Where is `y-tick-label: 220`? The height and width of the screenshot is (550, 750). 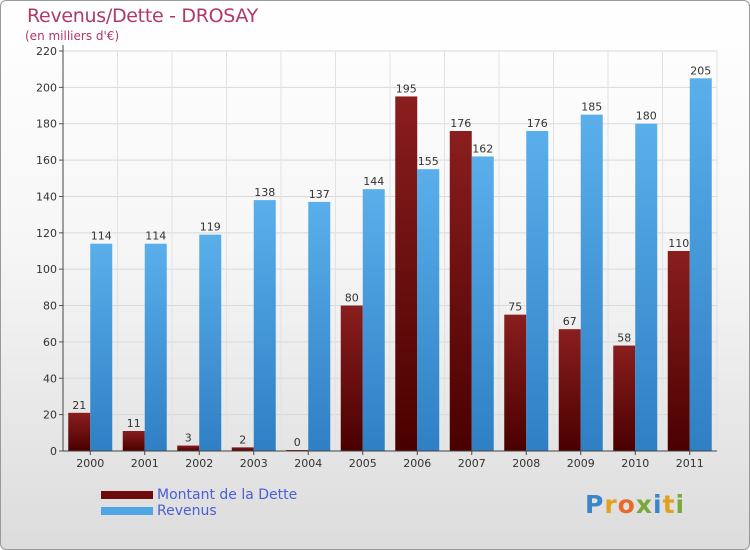 y-tick-label: 220 is located at coordinates (46, 51).